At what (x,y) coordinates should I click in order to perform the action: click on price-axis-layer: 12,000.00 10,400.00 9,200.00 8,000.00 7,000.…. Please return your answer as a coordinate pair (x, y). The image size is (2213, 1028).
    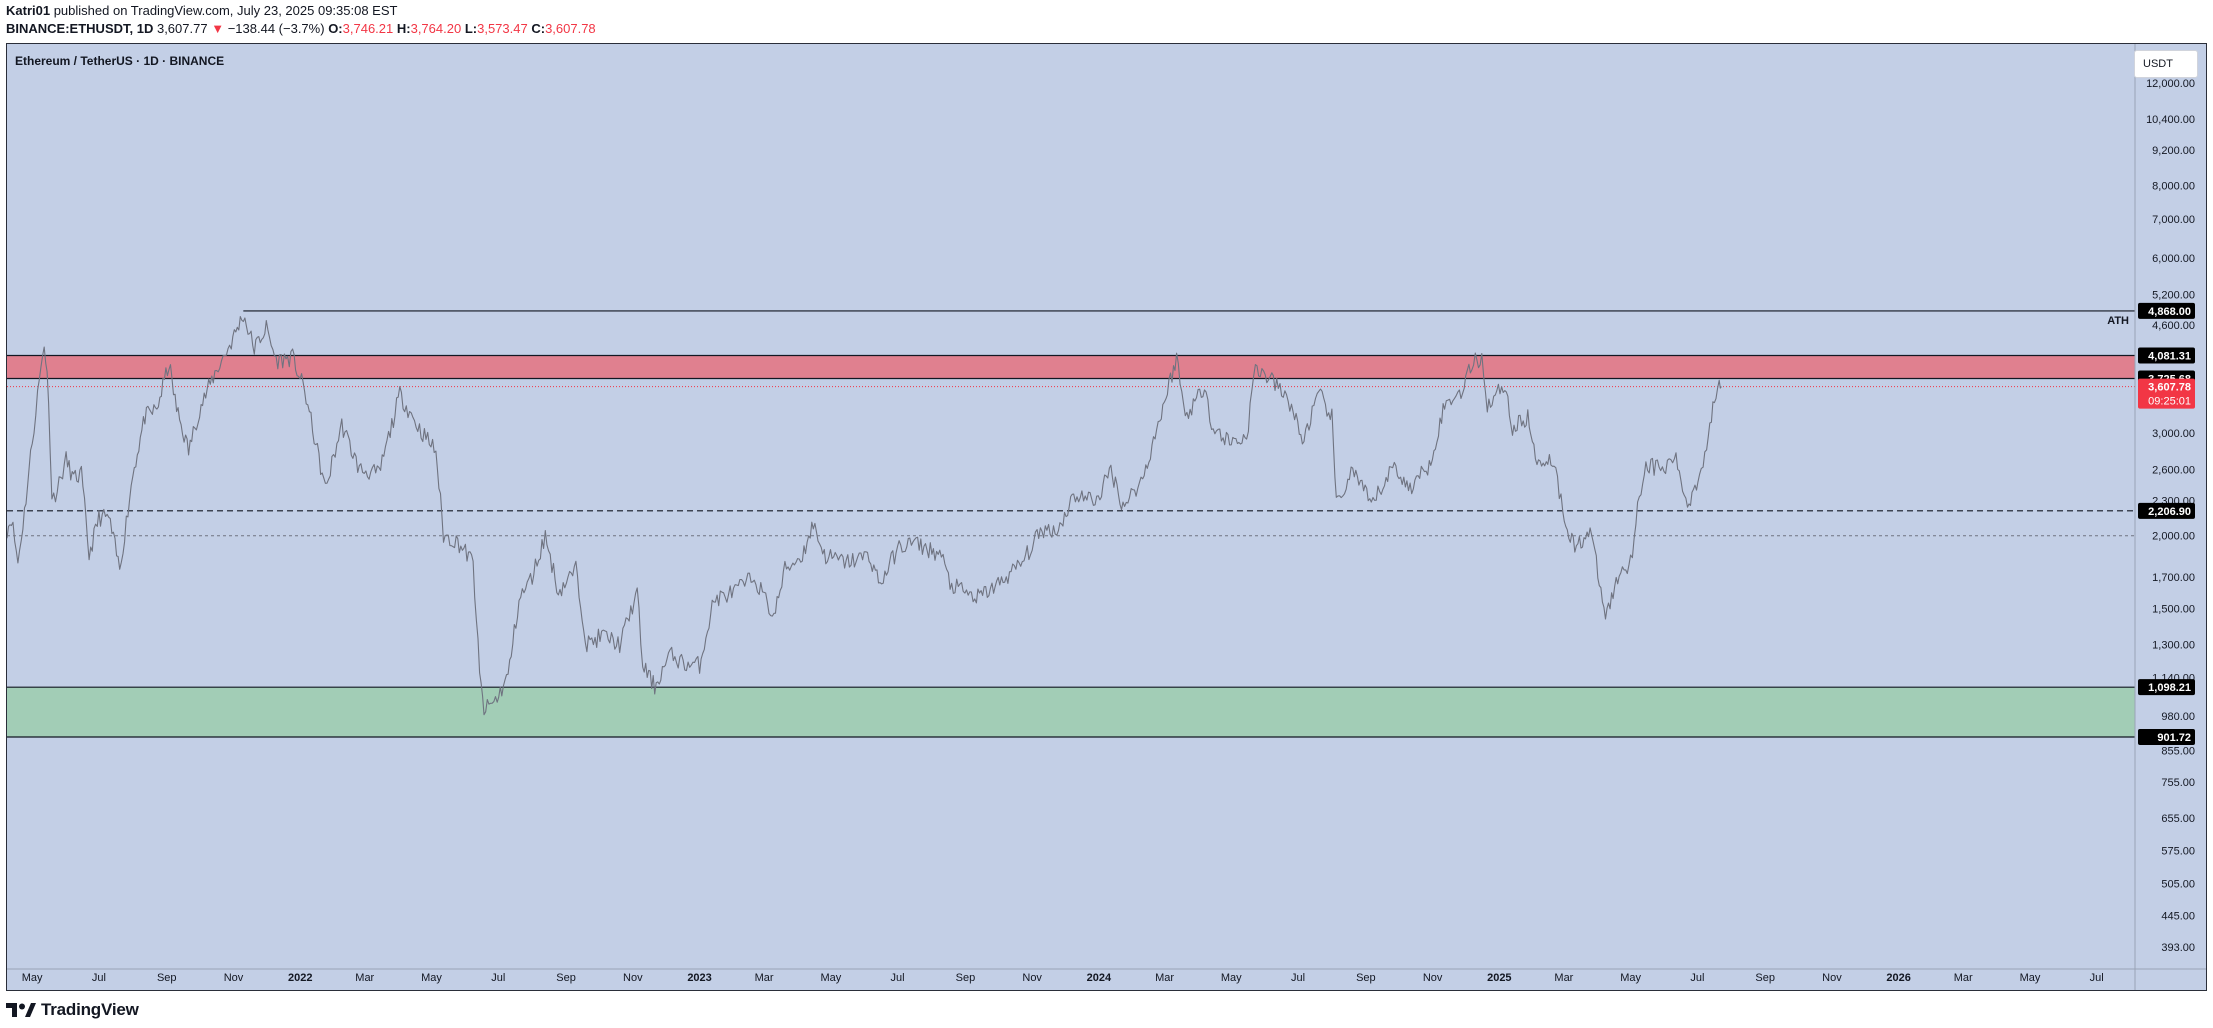
    Looking at the image, I should click on (2164, 517).